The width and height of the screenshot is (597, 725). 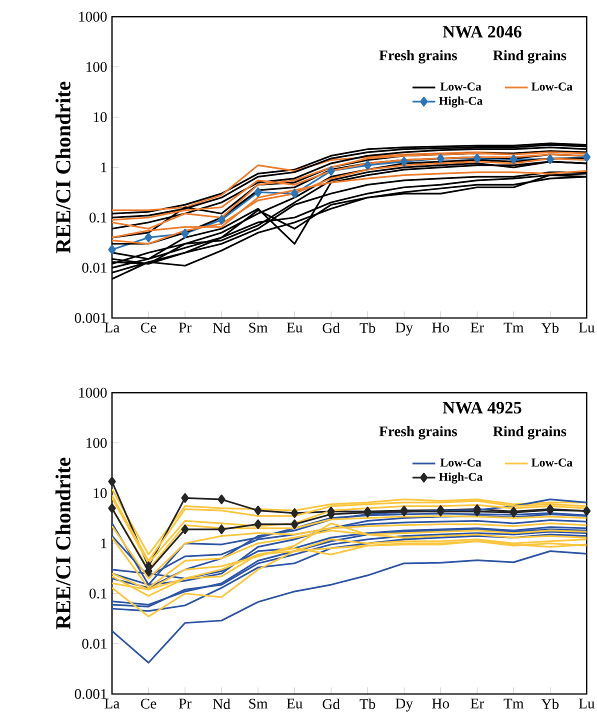 What do you see at coordinates (482, 408) in the screenshot?
I see `chart-title: NWA 4925` at bounding box center [482, 408].